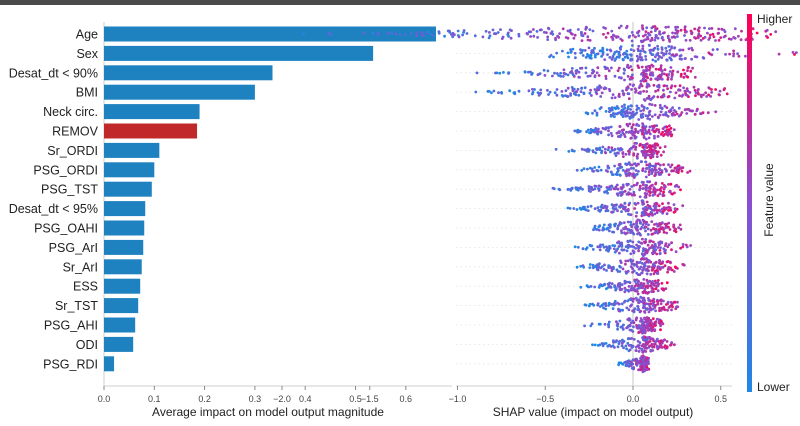 This screenshot has height=426, width=800. What do you see at coordinates (633, 344) in the screenshot?
I see `swarm-row-odi` at bounding box center [633, 344].